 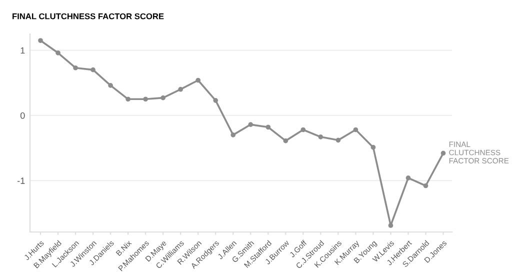 What do you see at coordinates (21, 181) in the screenshot?
I see `y-tick-label: -1` at bounding box center [21, 181].